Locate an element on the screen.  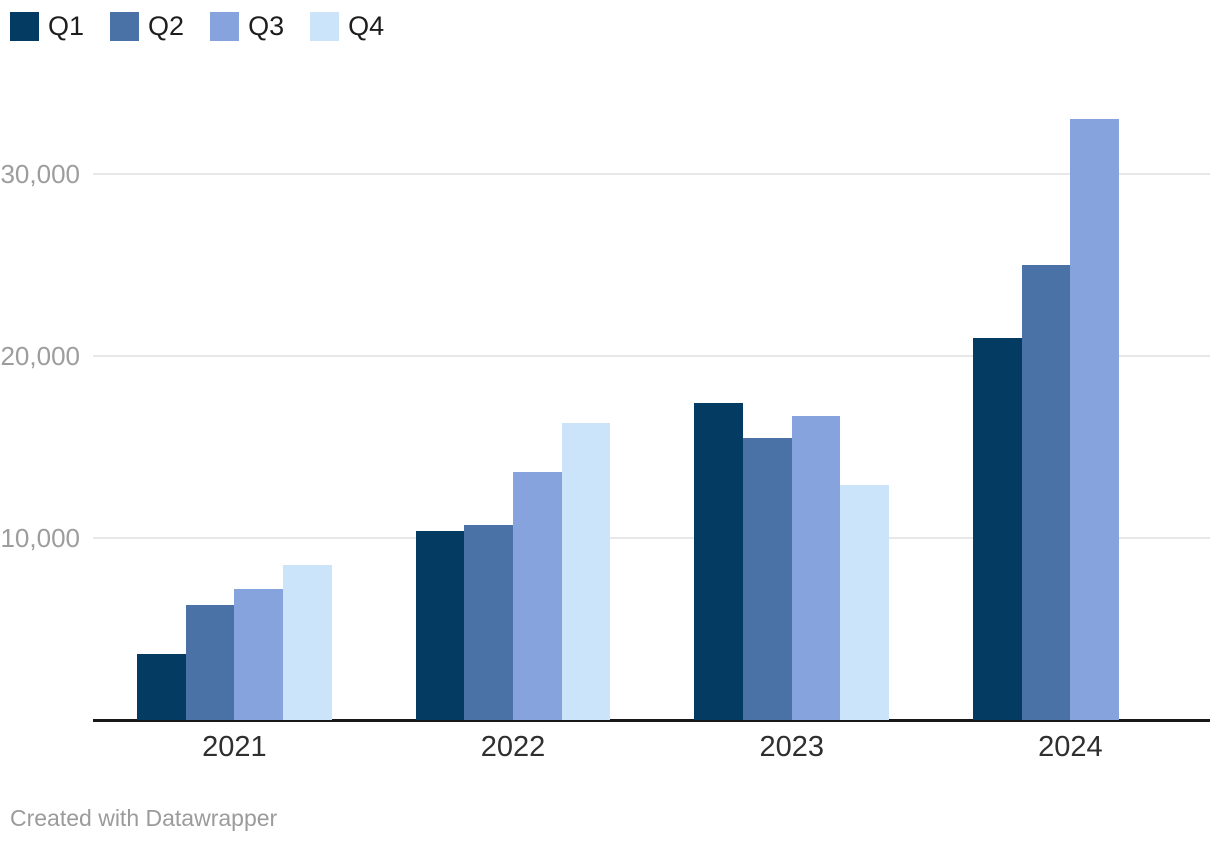
legend-label: Q1 is located at coordinates (66, 26).